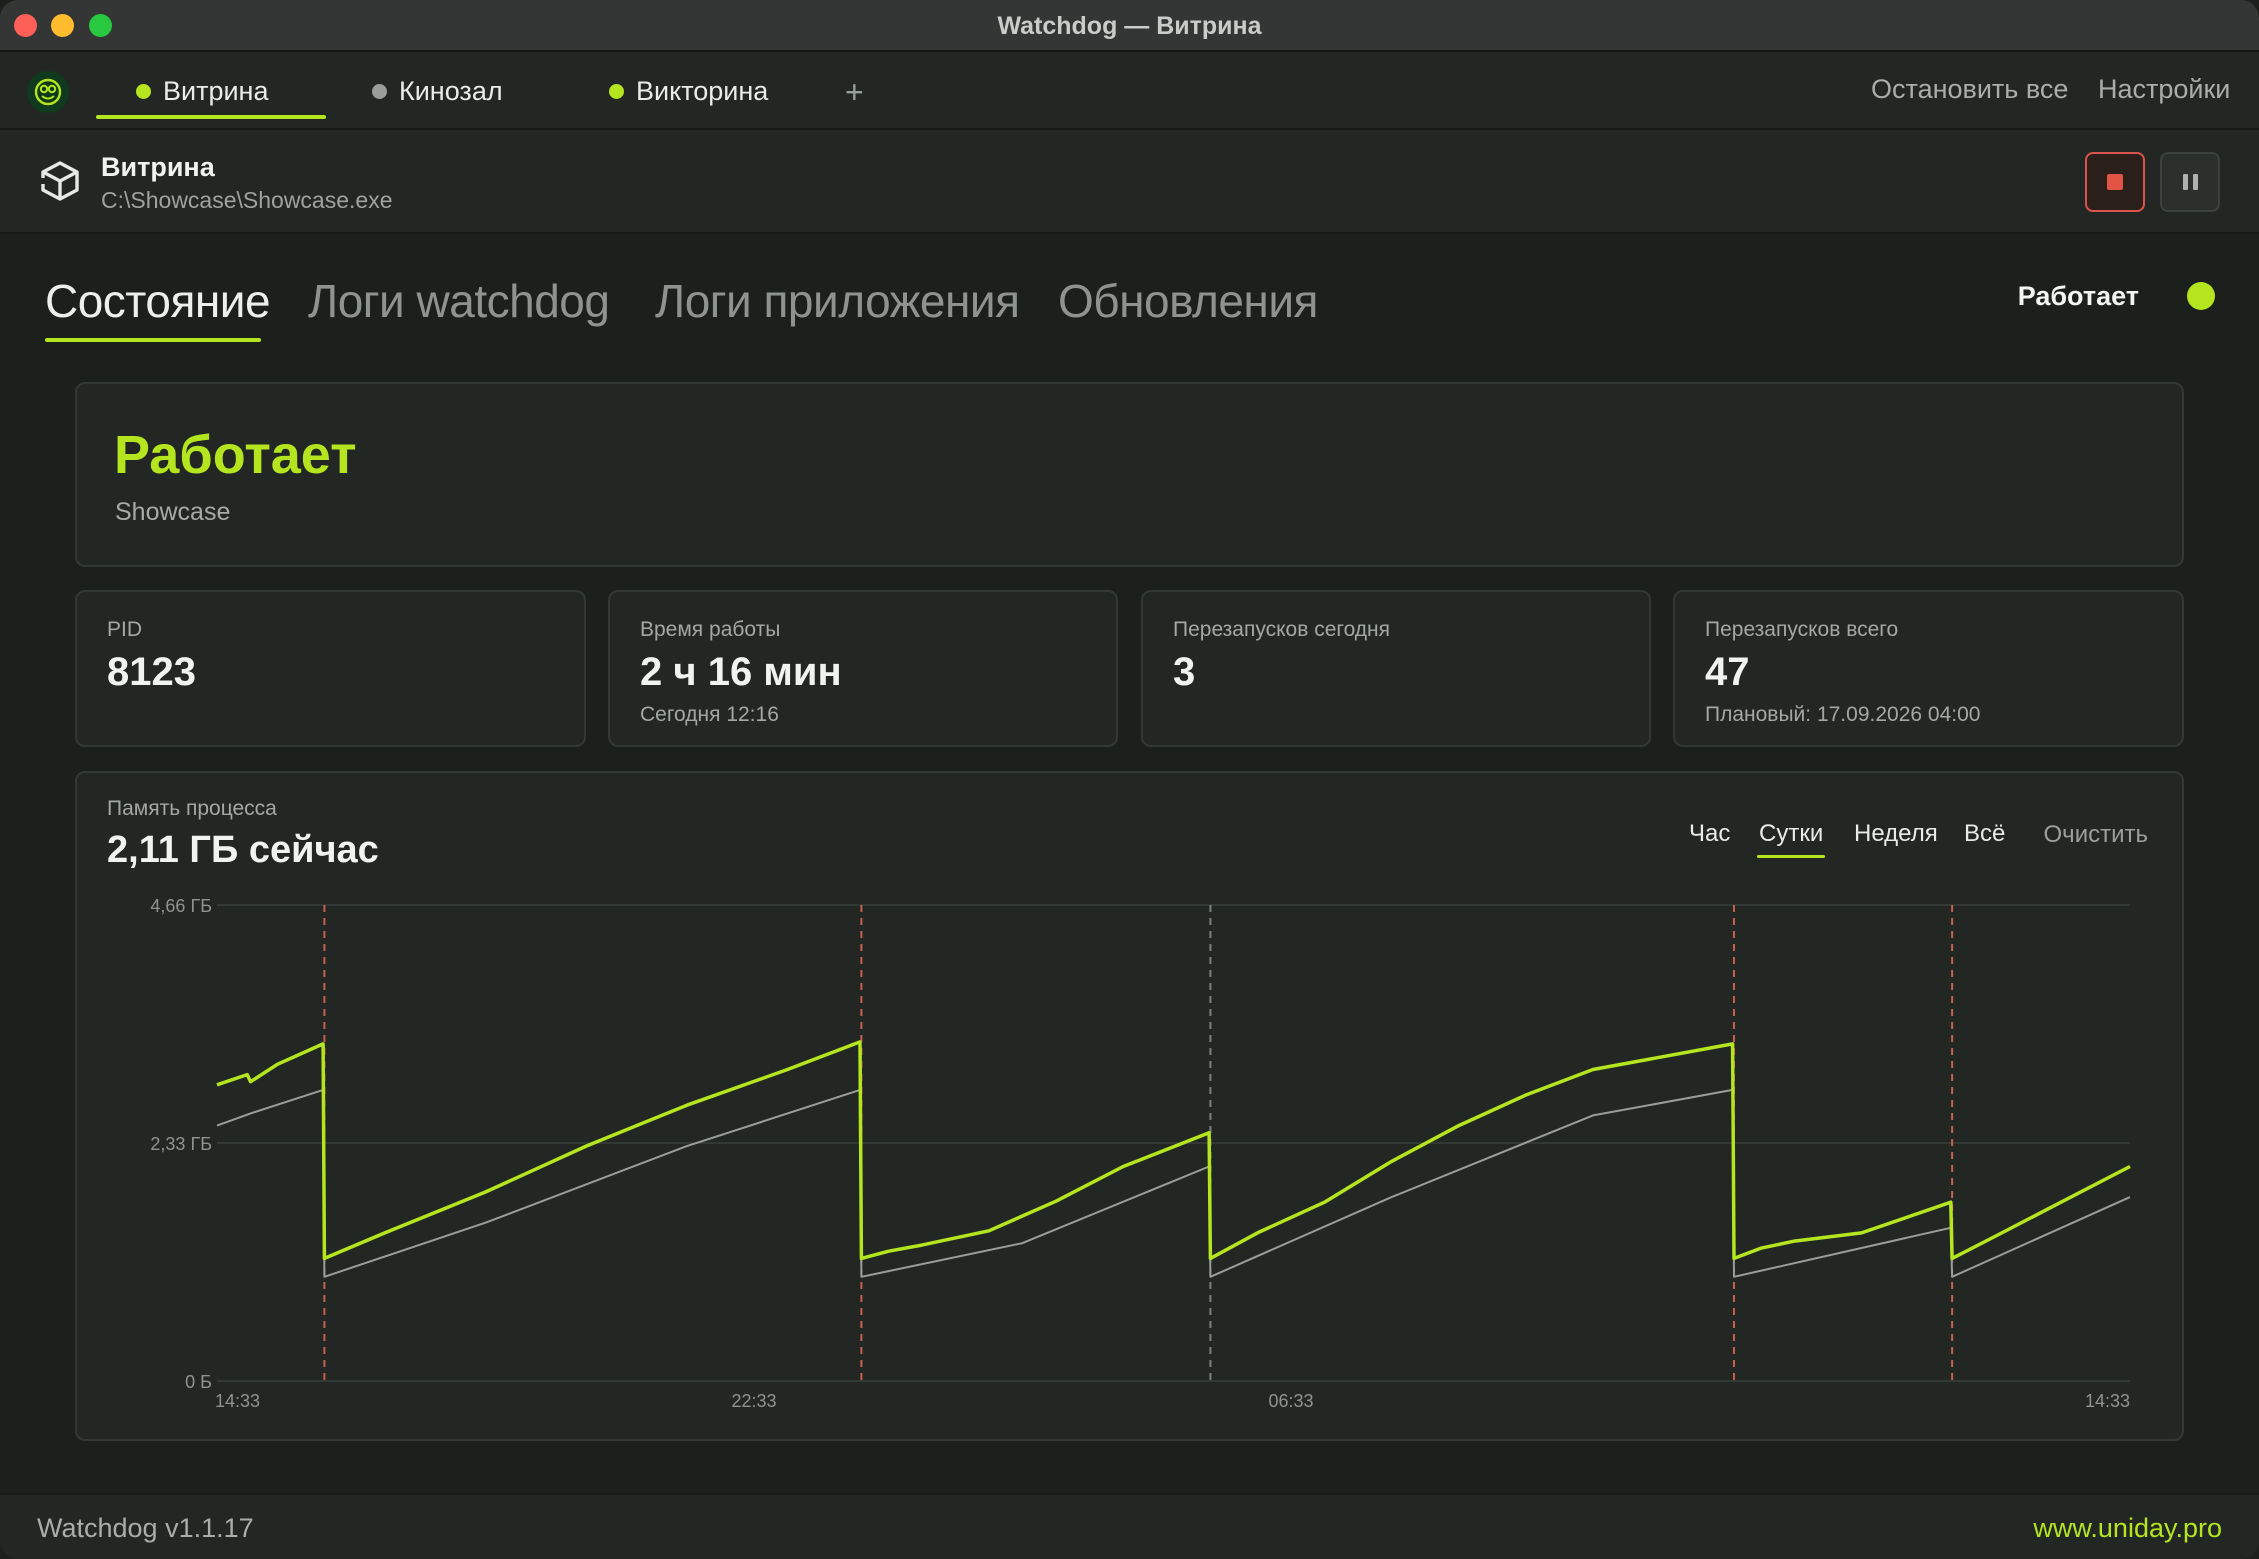 The image size is (2259, 1559). I want to click on minimize-window-button, so click(62, 25).